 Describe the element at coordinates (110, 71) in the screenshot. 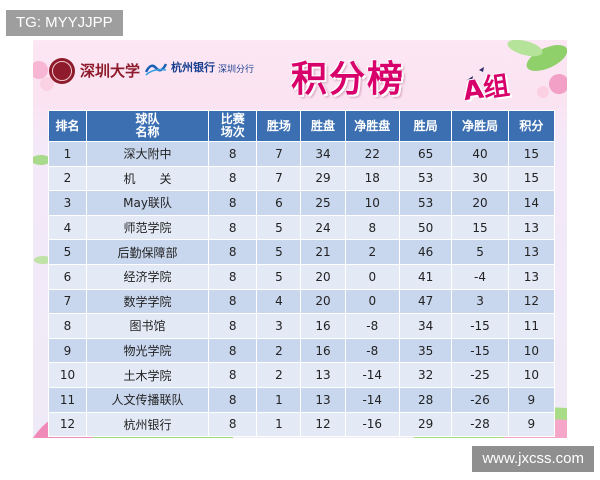

I see `university-name: 深圳大学` at that location.